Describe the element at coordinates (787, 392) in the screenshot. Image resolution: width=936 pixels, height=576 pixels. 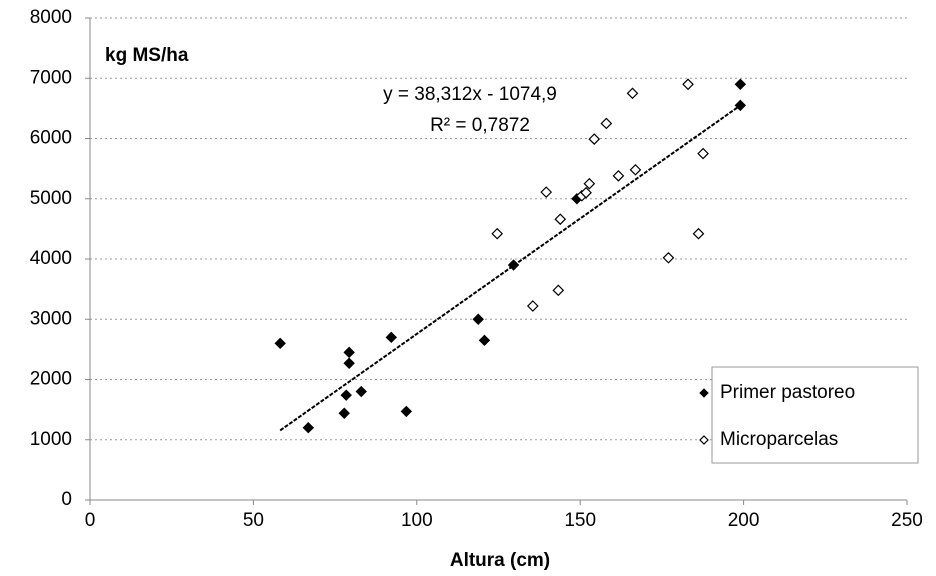
I see `legend-label: Primer pastoreo` at that location.